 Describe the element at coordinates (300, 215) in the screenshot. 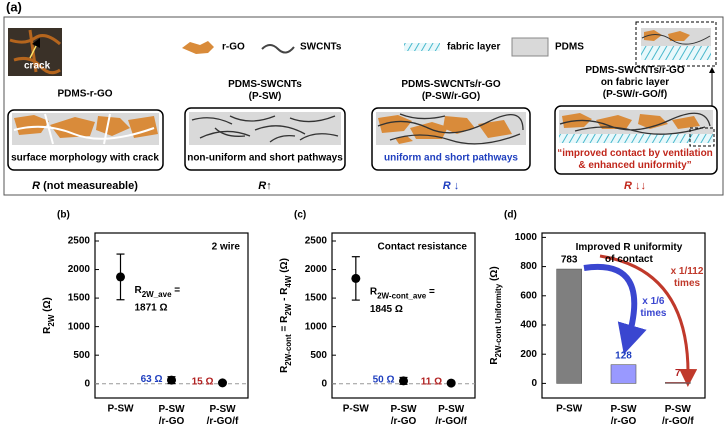

I see `panel-label: (c)` at that location.